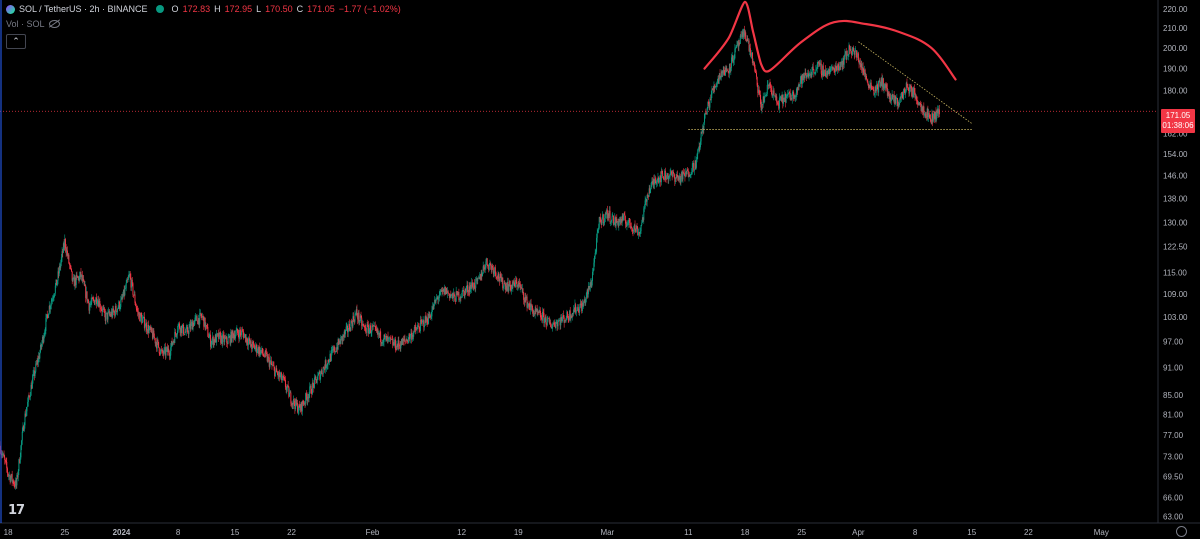 This screenshot has width=1200, height=539. What do you see at coordinates (83, 9) in the screenshot?
I see `symbol-title: SOL / TetherUS · 2h · BINANCE` at bounding box center [83, 9].